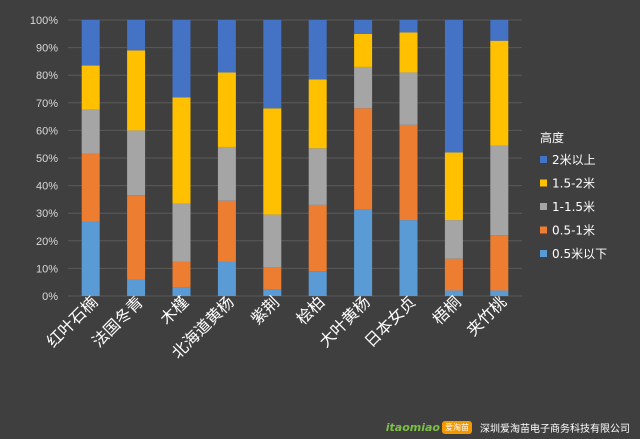 Image resolution: width=640 pixels, height=439 pixels. I want to click on legend-item: 2米以上, so click(568, 160).